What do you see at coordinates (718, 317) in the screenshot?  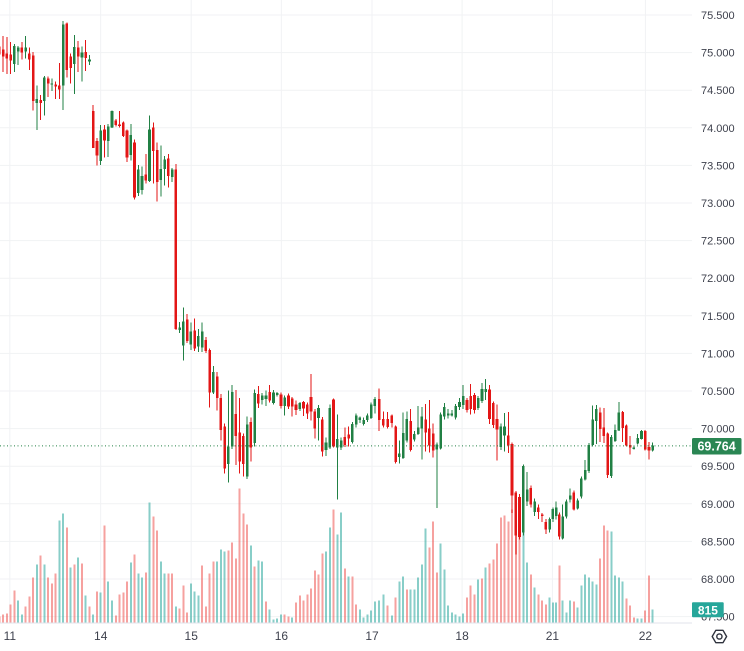 I see `svg-text: 71.500` at bounding box center [718, 317].